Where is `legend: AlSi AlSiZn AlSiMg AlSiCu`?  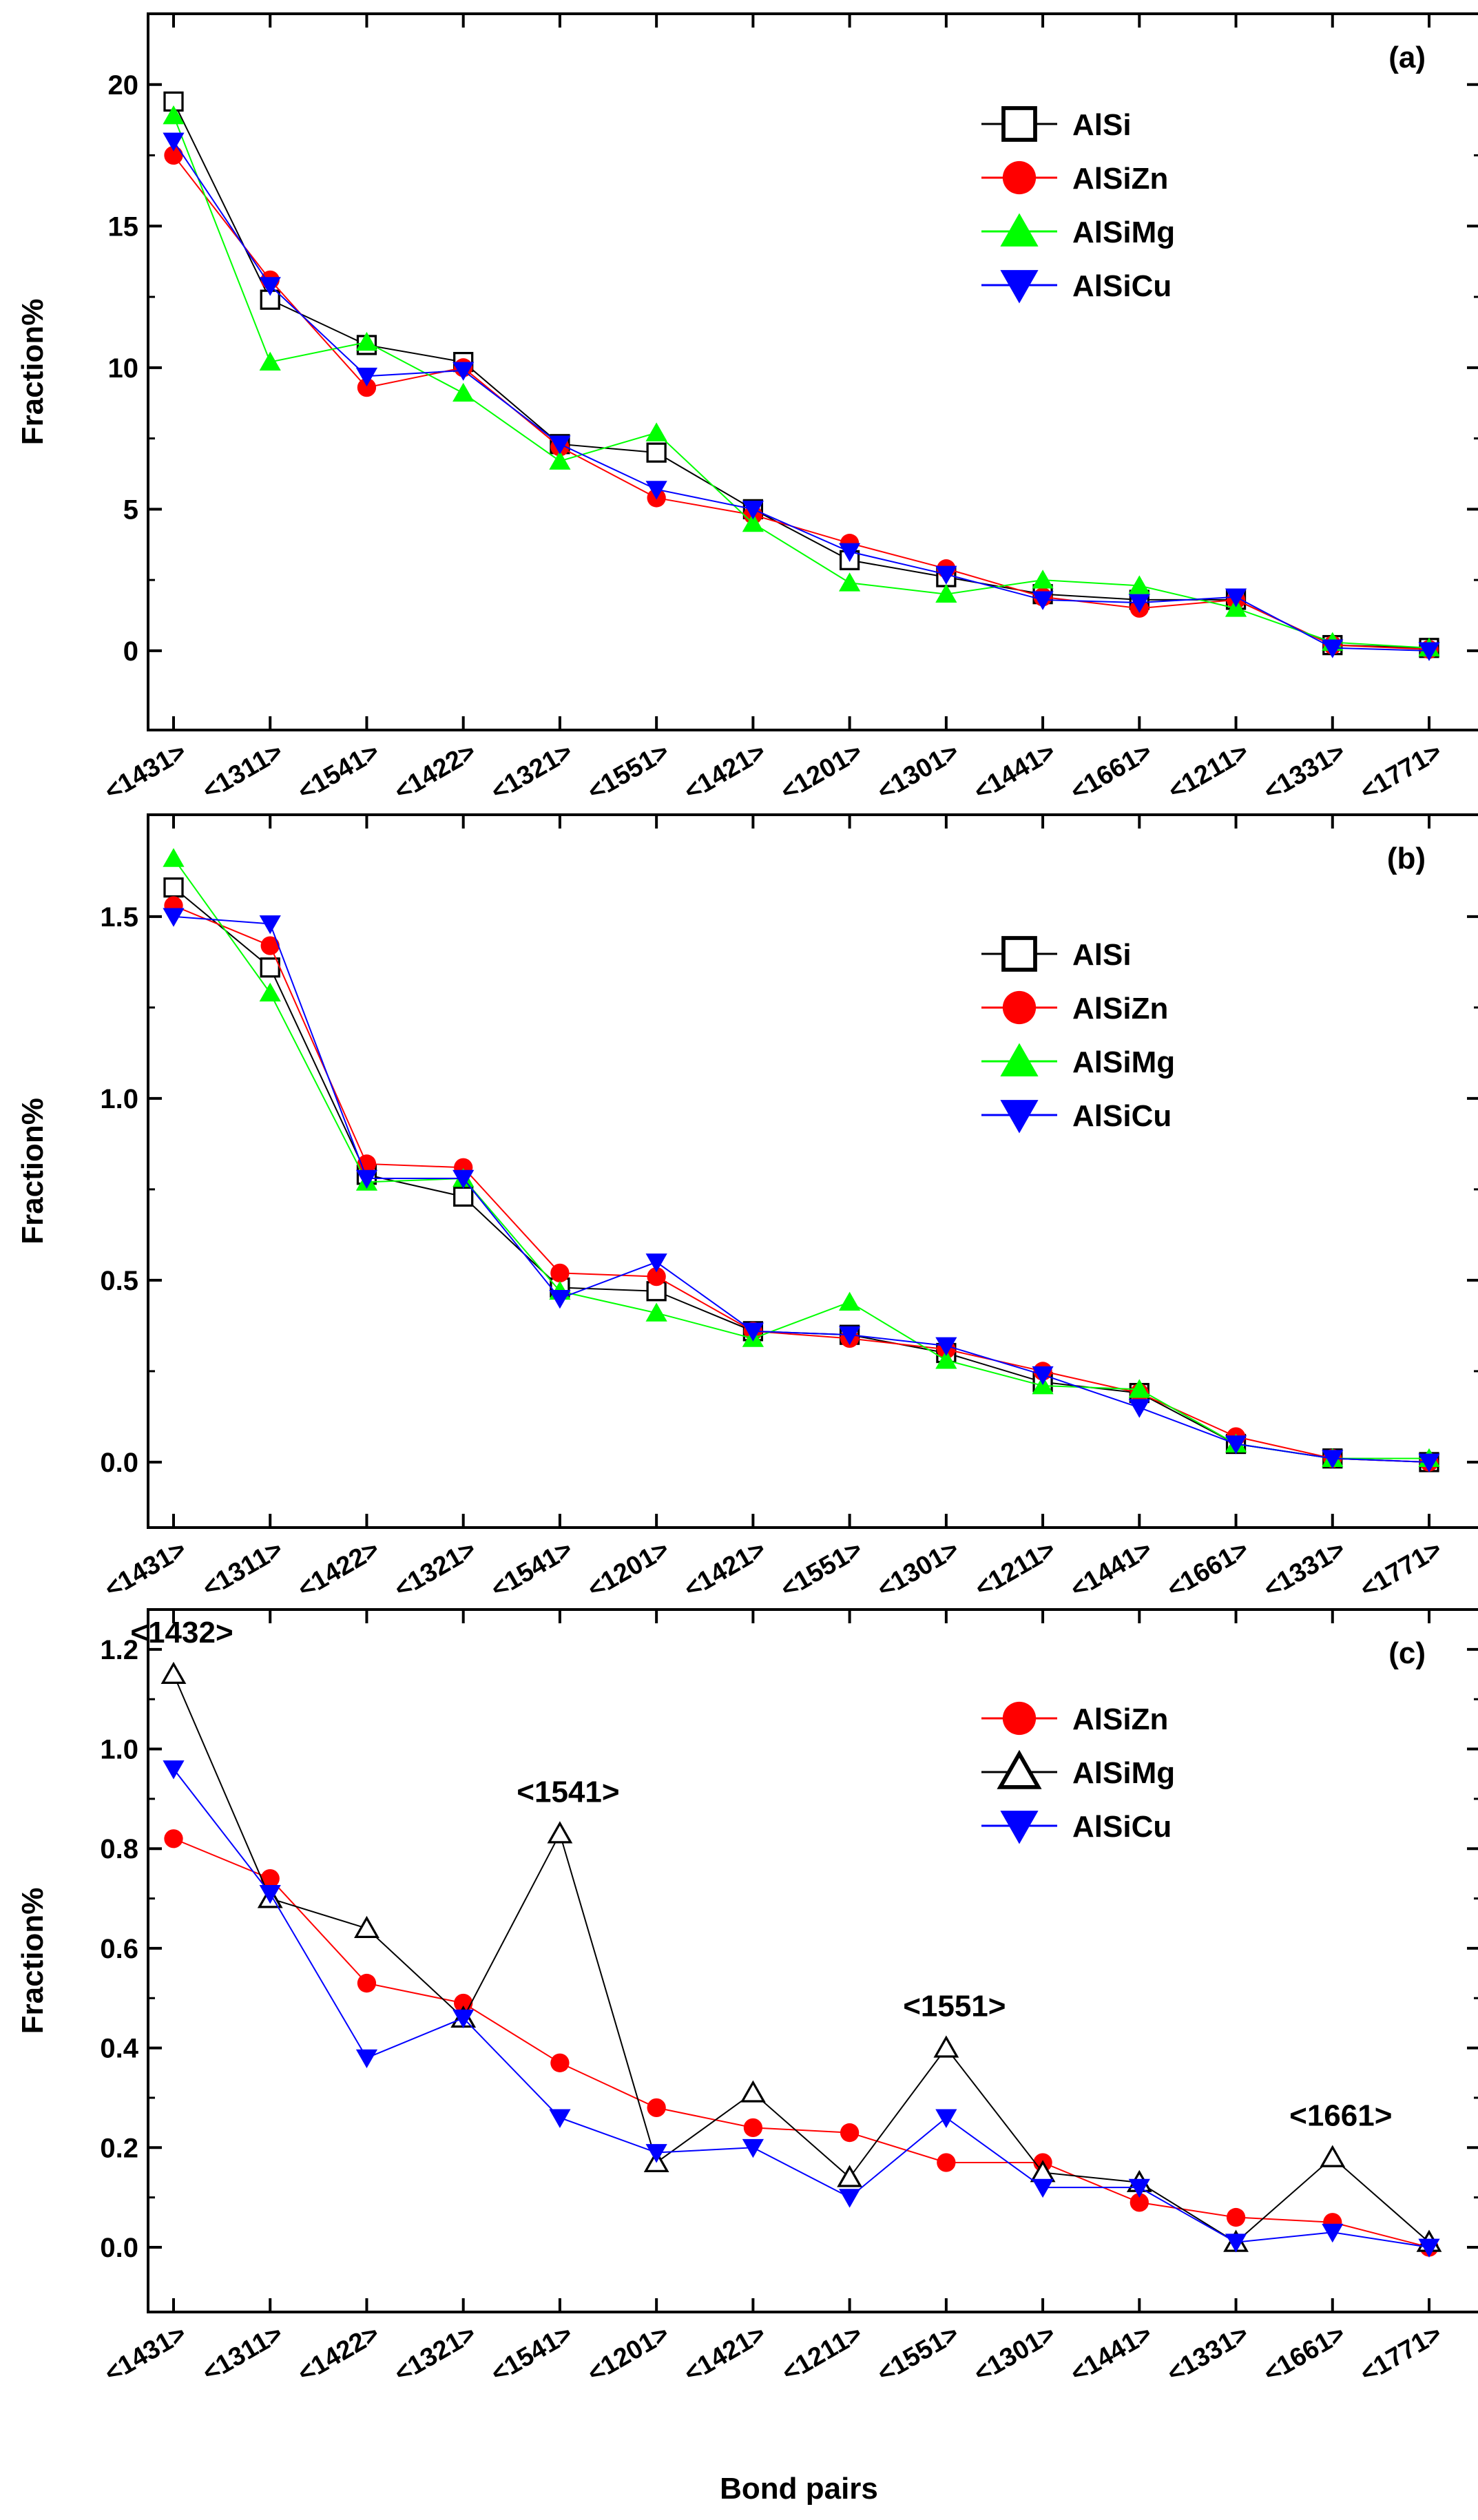 legend: AlSi AlSiZn AlSiMg AlSiCu is located at coordinates (1078, 205).